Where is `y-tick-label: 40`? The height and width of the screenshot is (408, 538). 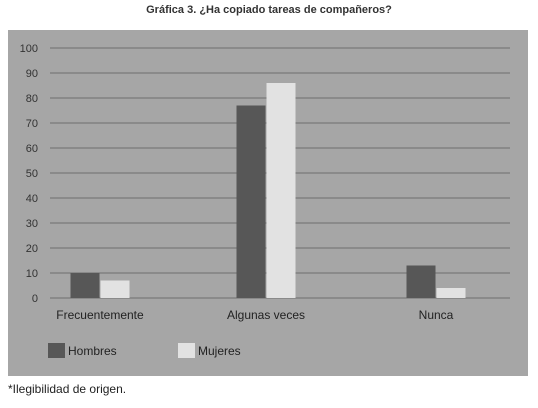
y-tick-label: 40 is located at coordinates (32, 199).